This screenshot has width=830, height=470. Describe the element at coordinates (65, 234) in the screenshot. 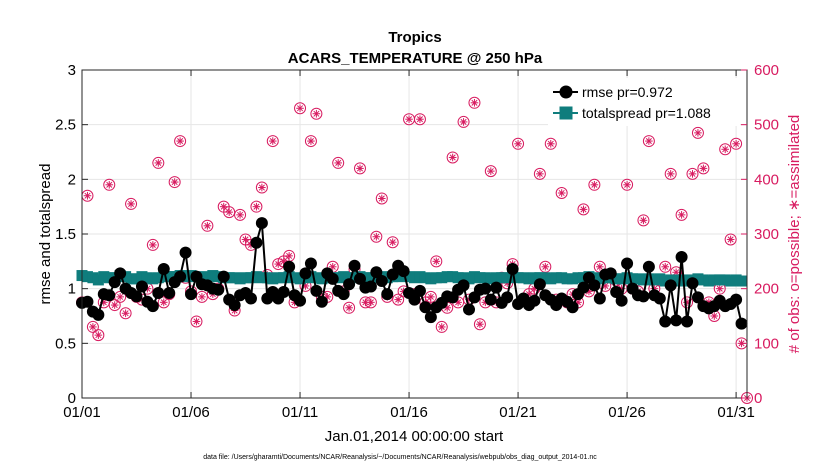

I see `y-tick-label: 1.5` at that location.